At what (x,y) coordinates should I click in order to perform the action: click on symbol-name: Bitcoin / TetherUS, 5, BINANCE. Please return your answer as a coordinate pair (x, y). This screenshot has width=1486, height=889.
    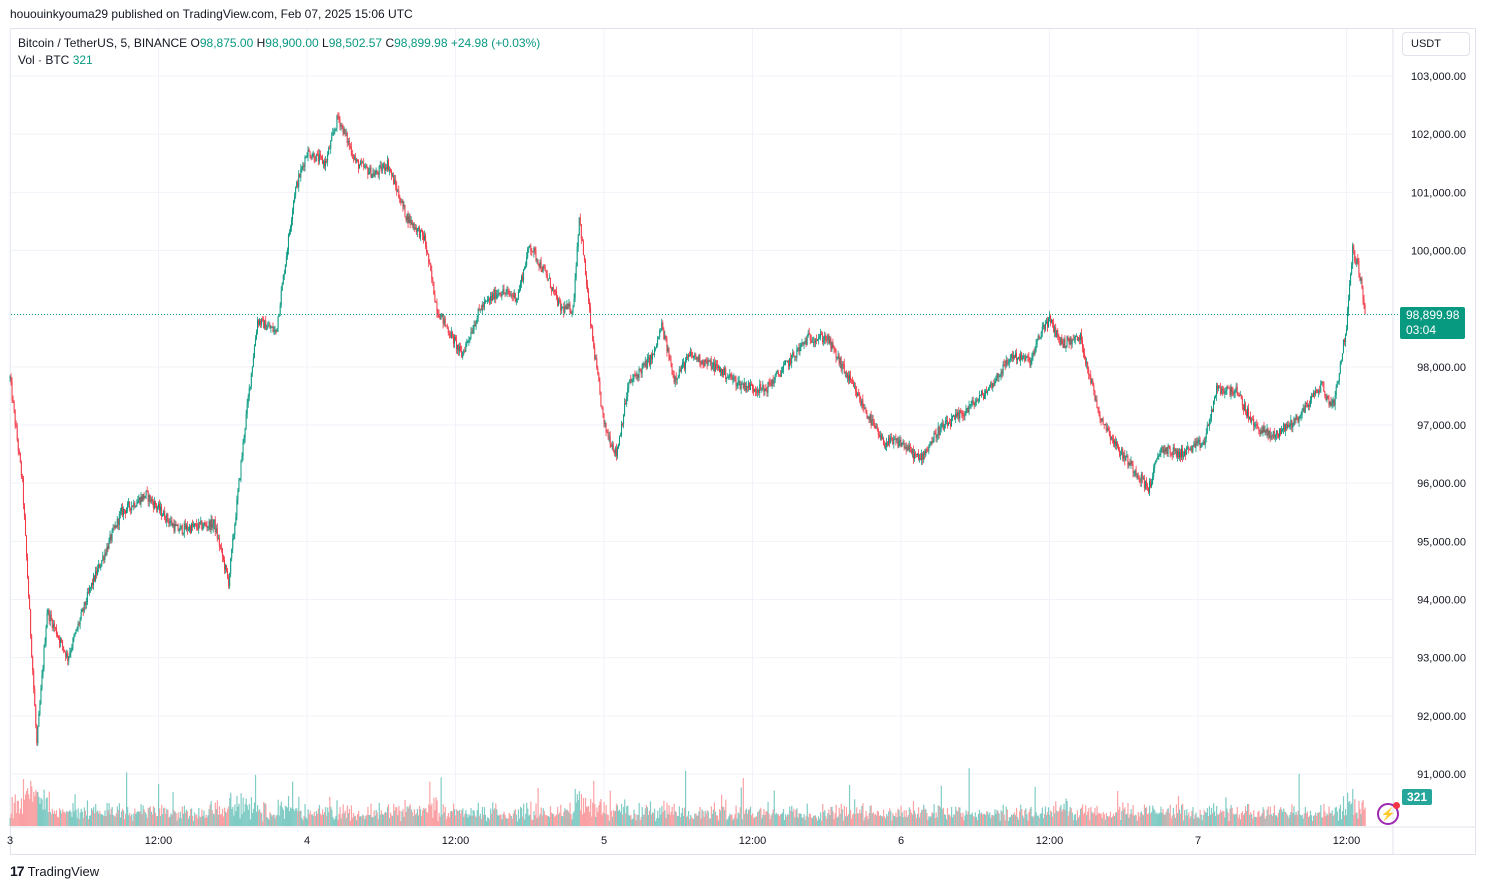
    Looking at the image, I should click on (103, 43).